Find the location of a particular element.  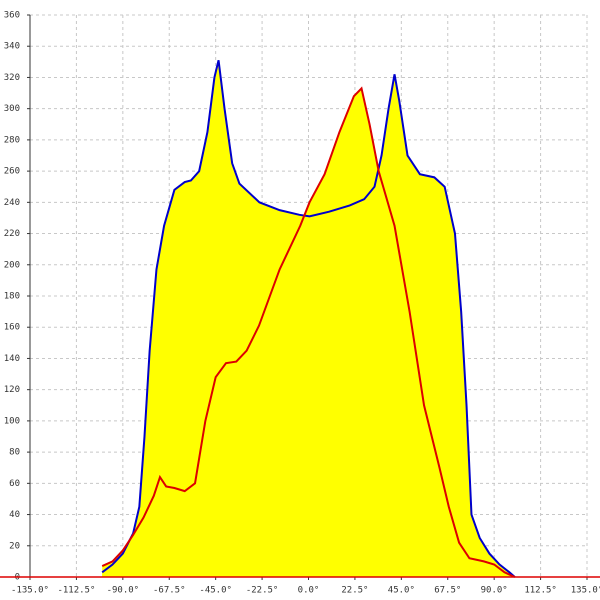

y-tick-label: 240 is located at coordinates (12, 203).